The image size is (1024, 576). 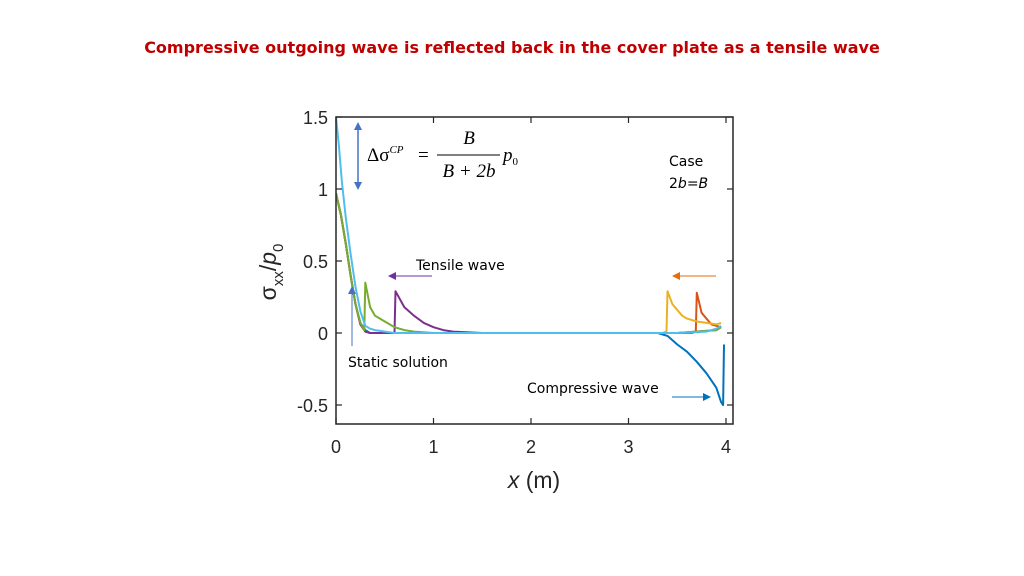 I want to click on x-axis-var: x, so click(x=514, y=480).